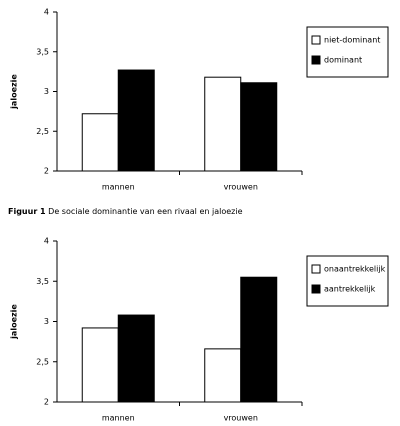 Image resolution: width=400 pixels, height=426 pixels. Describe the element at coordinates (350, 289) in the screenshot. I see `legend-label: aantrekkelijk` at that location.